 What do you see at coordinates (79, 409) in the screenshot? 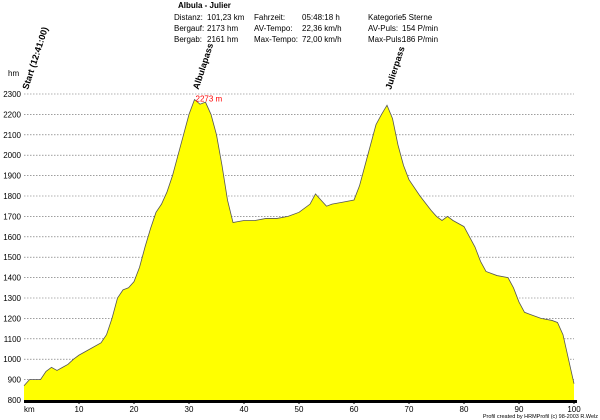
I see `x-tick-label: 10` at bounding box center [79, 409].